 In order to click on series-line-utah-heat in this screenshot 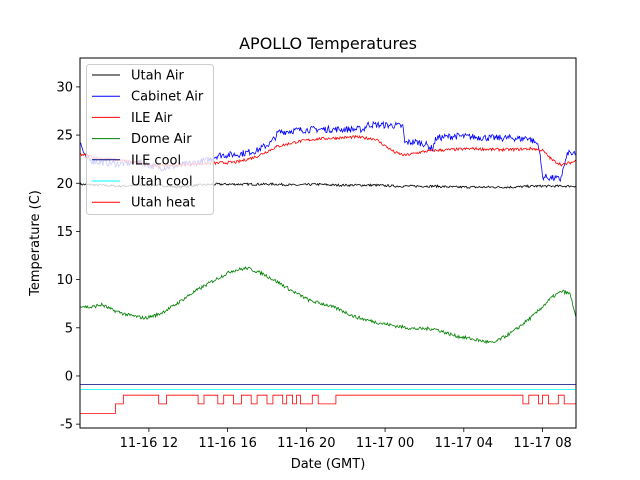, I will do `click(328, 404)`.